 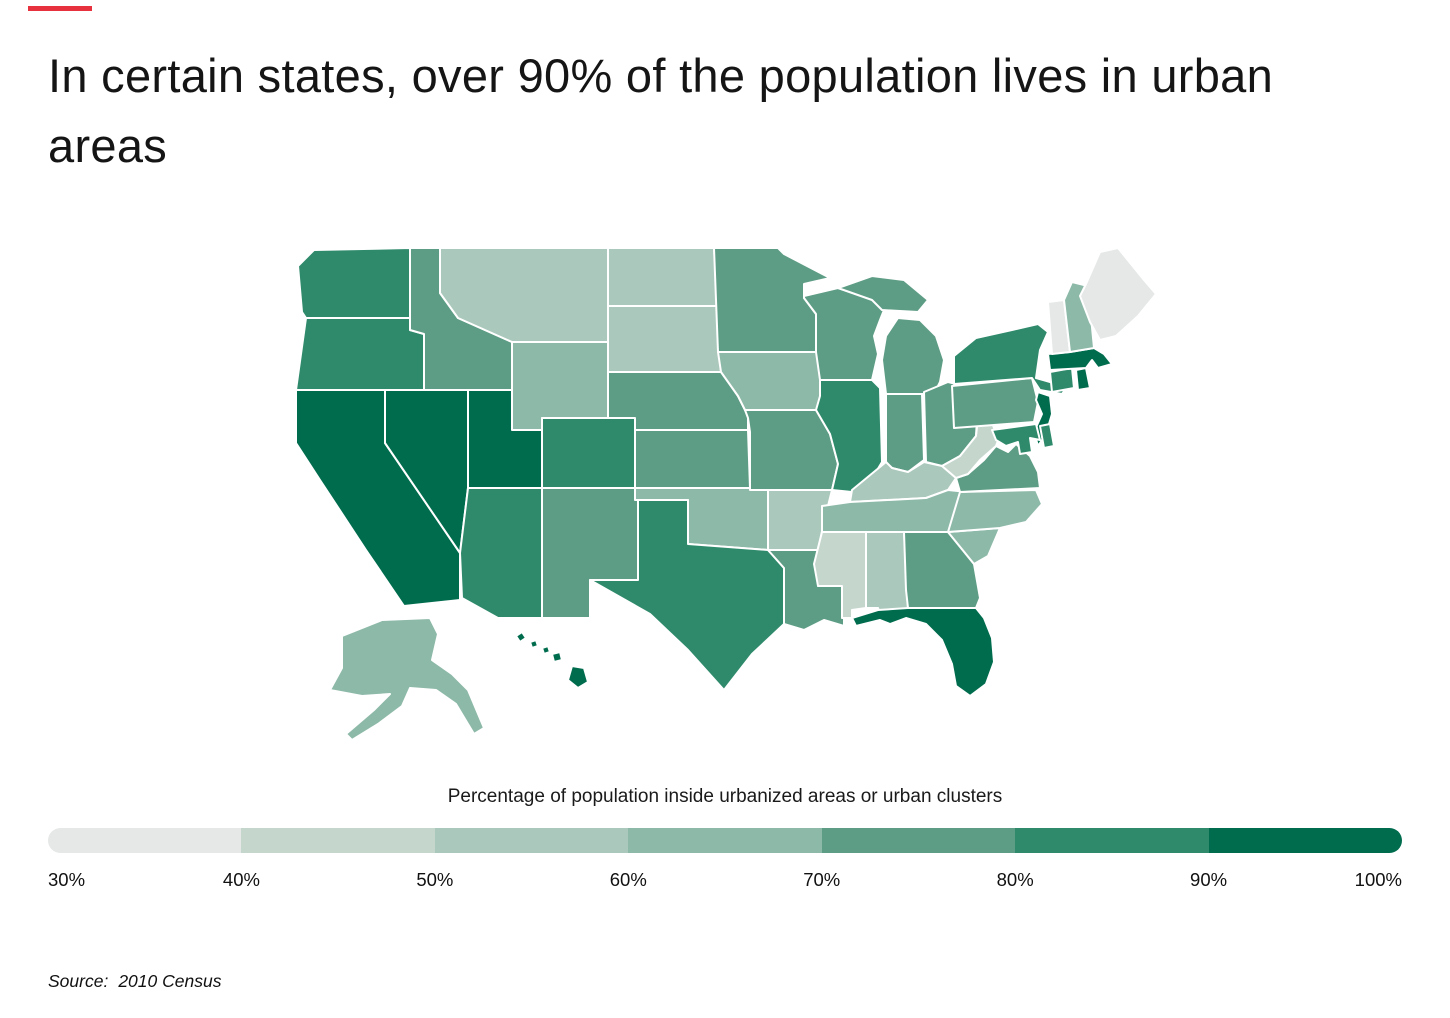 What do you see at coordinates (354, 283) in the screenshot?
I see `state-washington` at bounding box center [354, 283].